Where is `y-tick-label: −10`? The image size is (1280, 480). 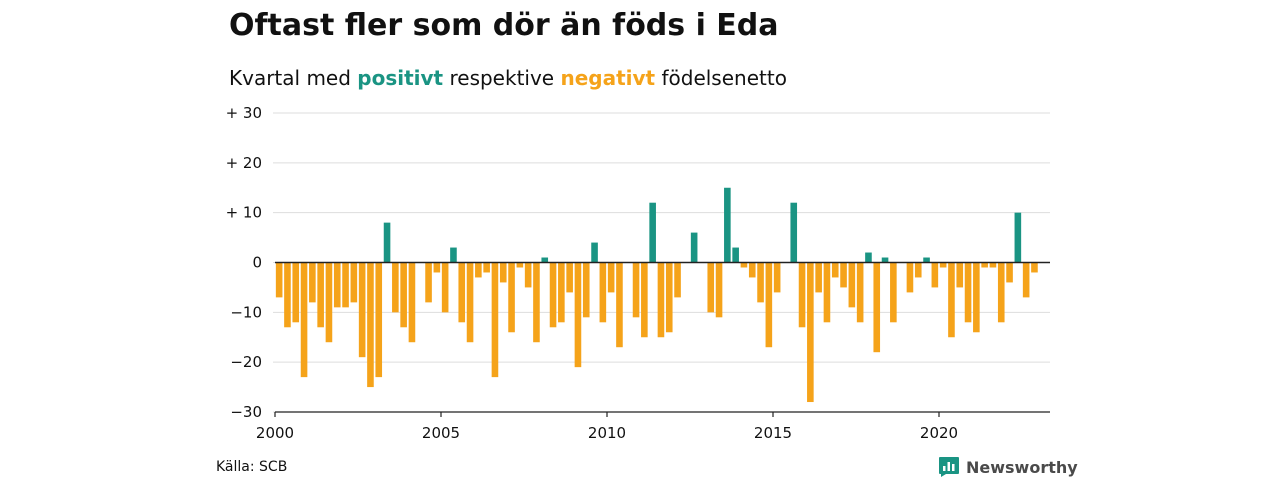
y-tick-label: −10 is located at coordinates (246, 312).